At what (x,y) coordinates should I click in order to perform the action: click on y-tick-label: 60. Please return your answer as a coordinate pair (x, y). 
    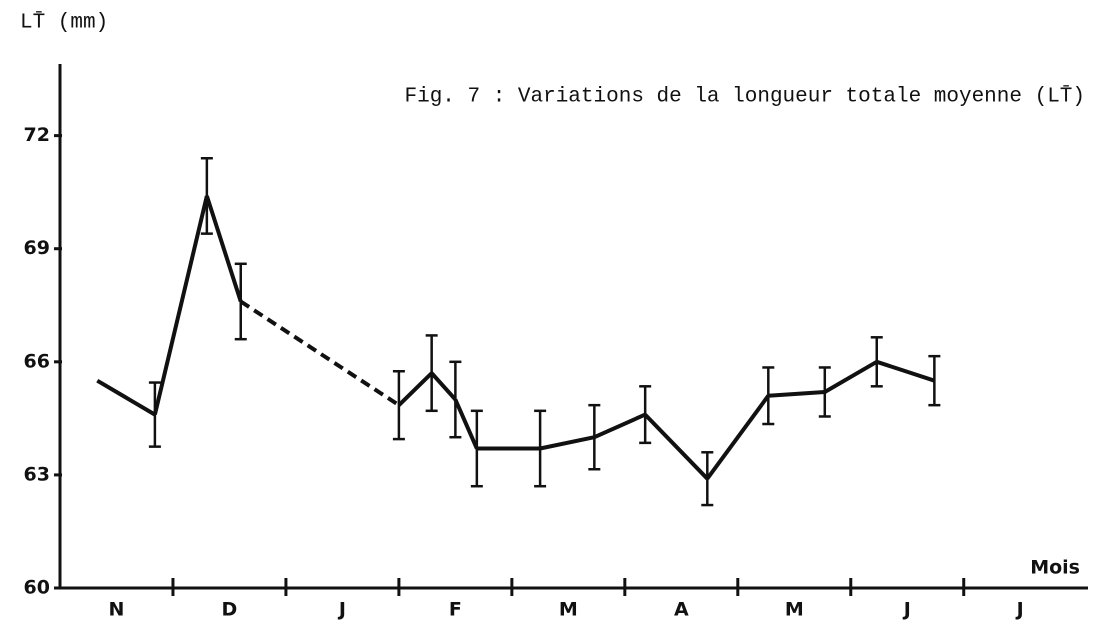
    Looking at the image, I should click on (37, 588).